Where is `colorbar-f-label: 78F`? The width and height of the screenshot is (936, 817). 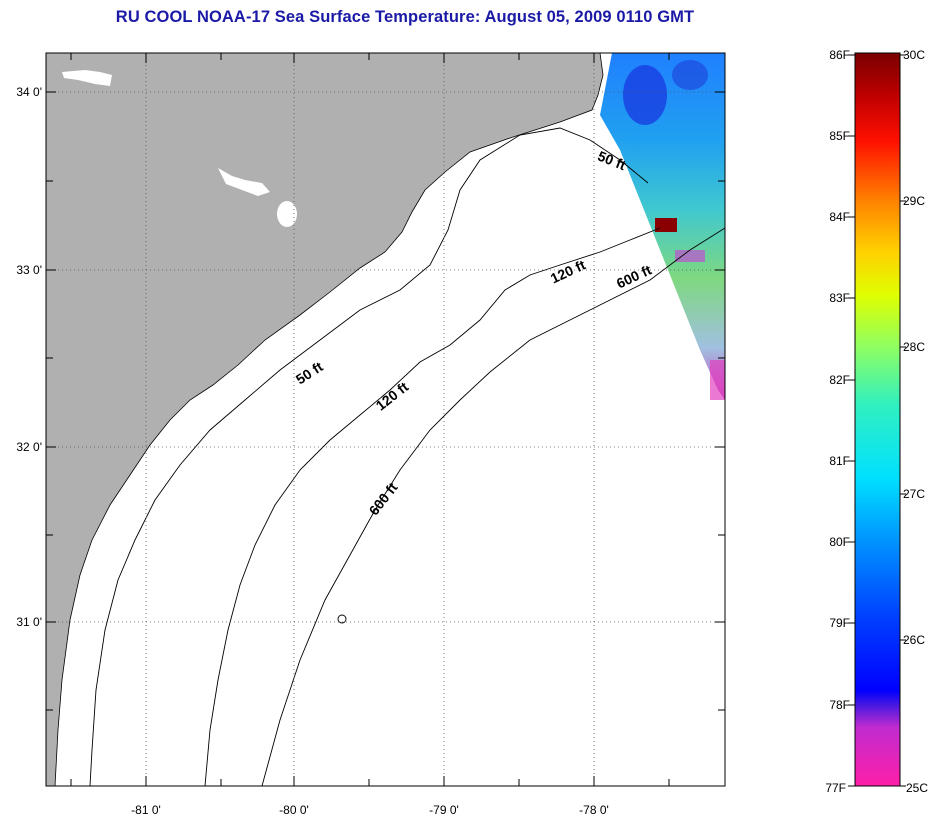
colorbar-f-label: 78F is located at coordinates (839, 705).